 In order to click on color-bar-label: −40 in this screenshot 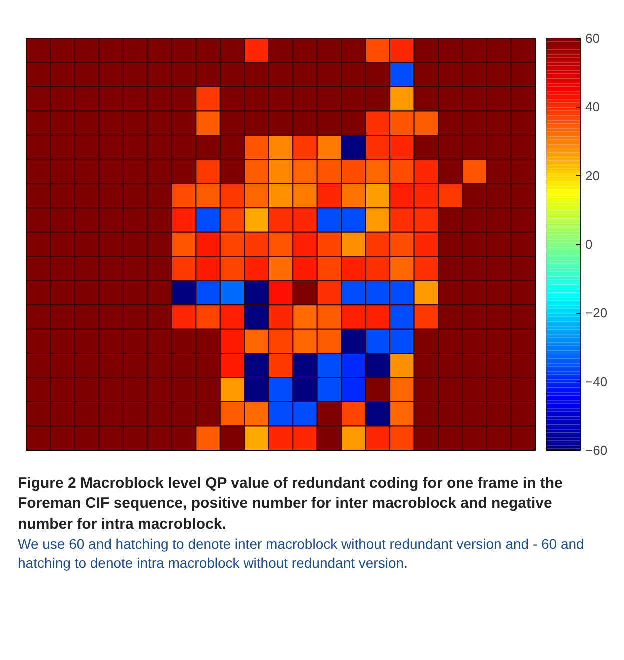, I will do `click(597, 382)`.